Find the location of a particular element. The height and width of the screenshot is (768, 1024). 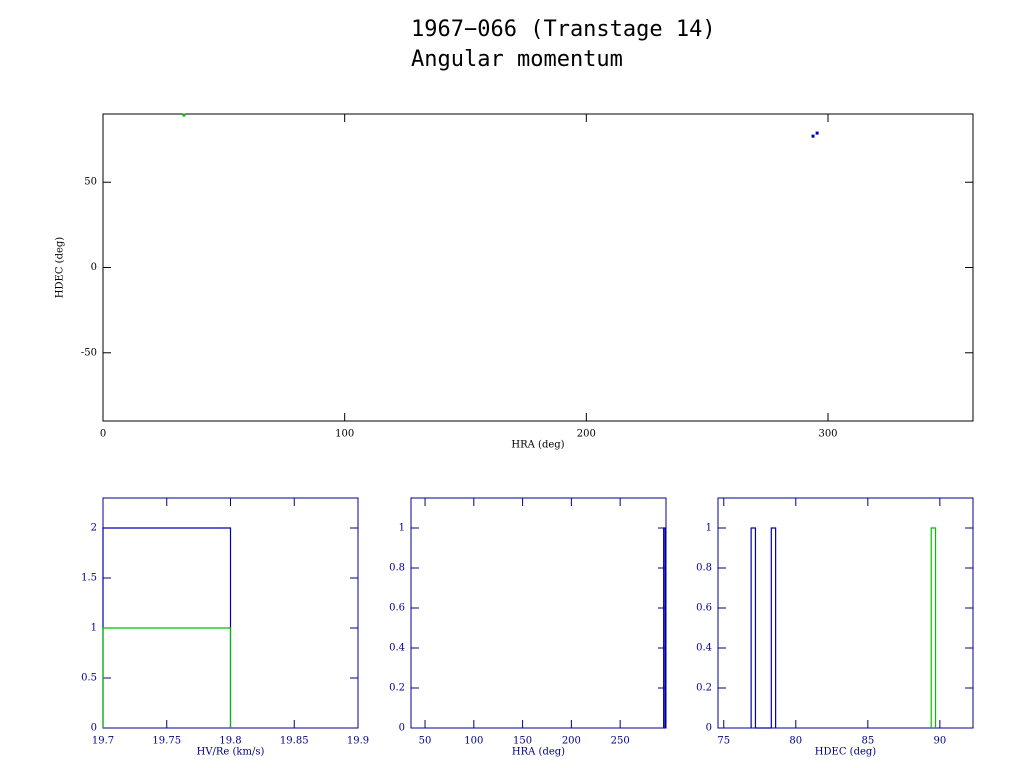

x-tick-label: 90 is located at coordinates (939, 741).